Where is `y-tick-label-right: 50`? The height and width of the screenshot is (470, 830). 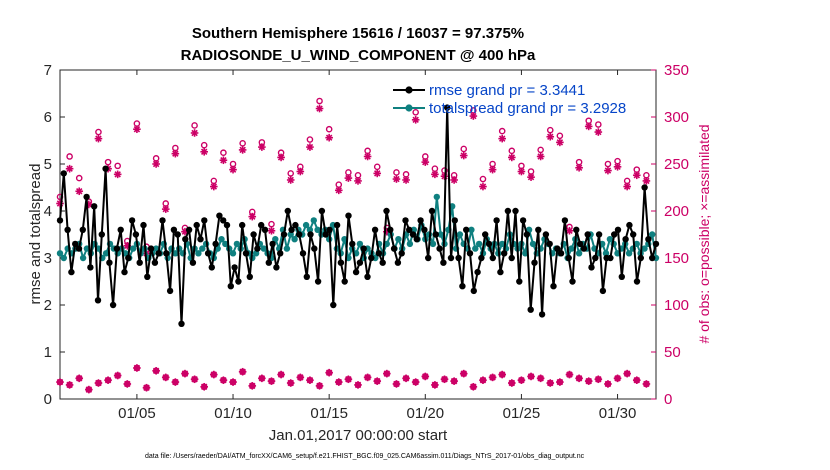
y-tick-label-right: 50 is located at coordinates (672, 352).